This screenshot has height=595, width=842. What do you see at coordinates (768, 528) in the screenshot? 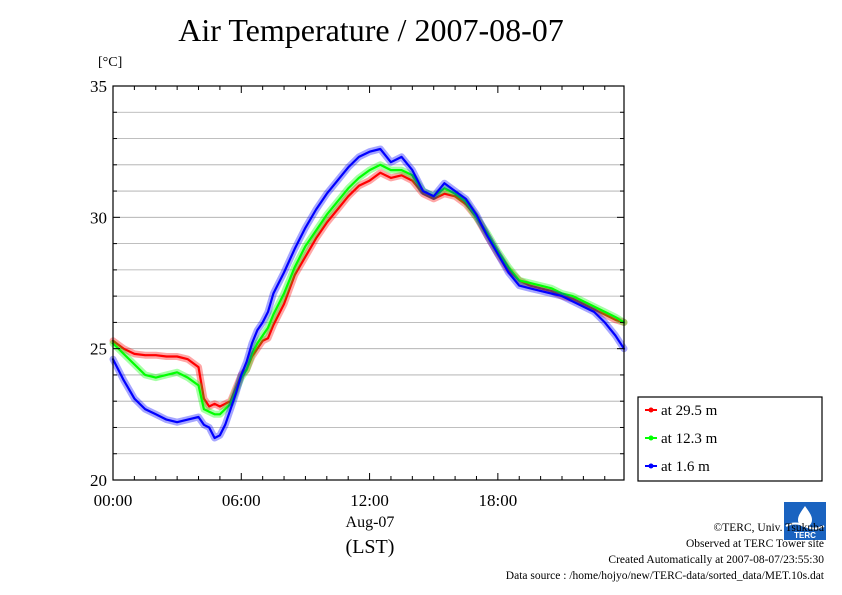
I see `credit-copyright: ©TERC, Univ. Tsukuba` at bounding box center [768, 528].